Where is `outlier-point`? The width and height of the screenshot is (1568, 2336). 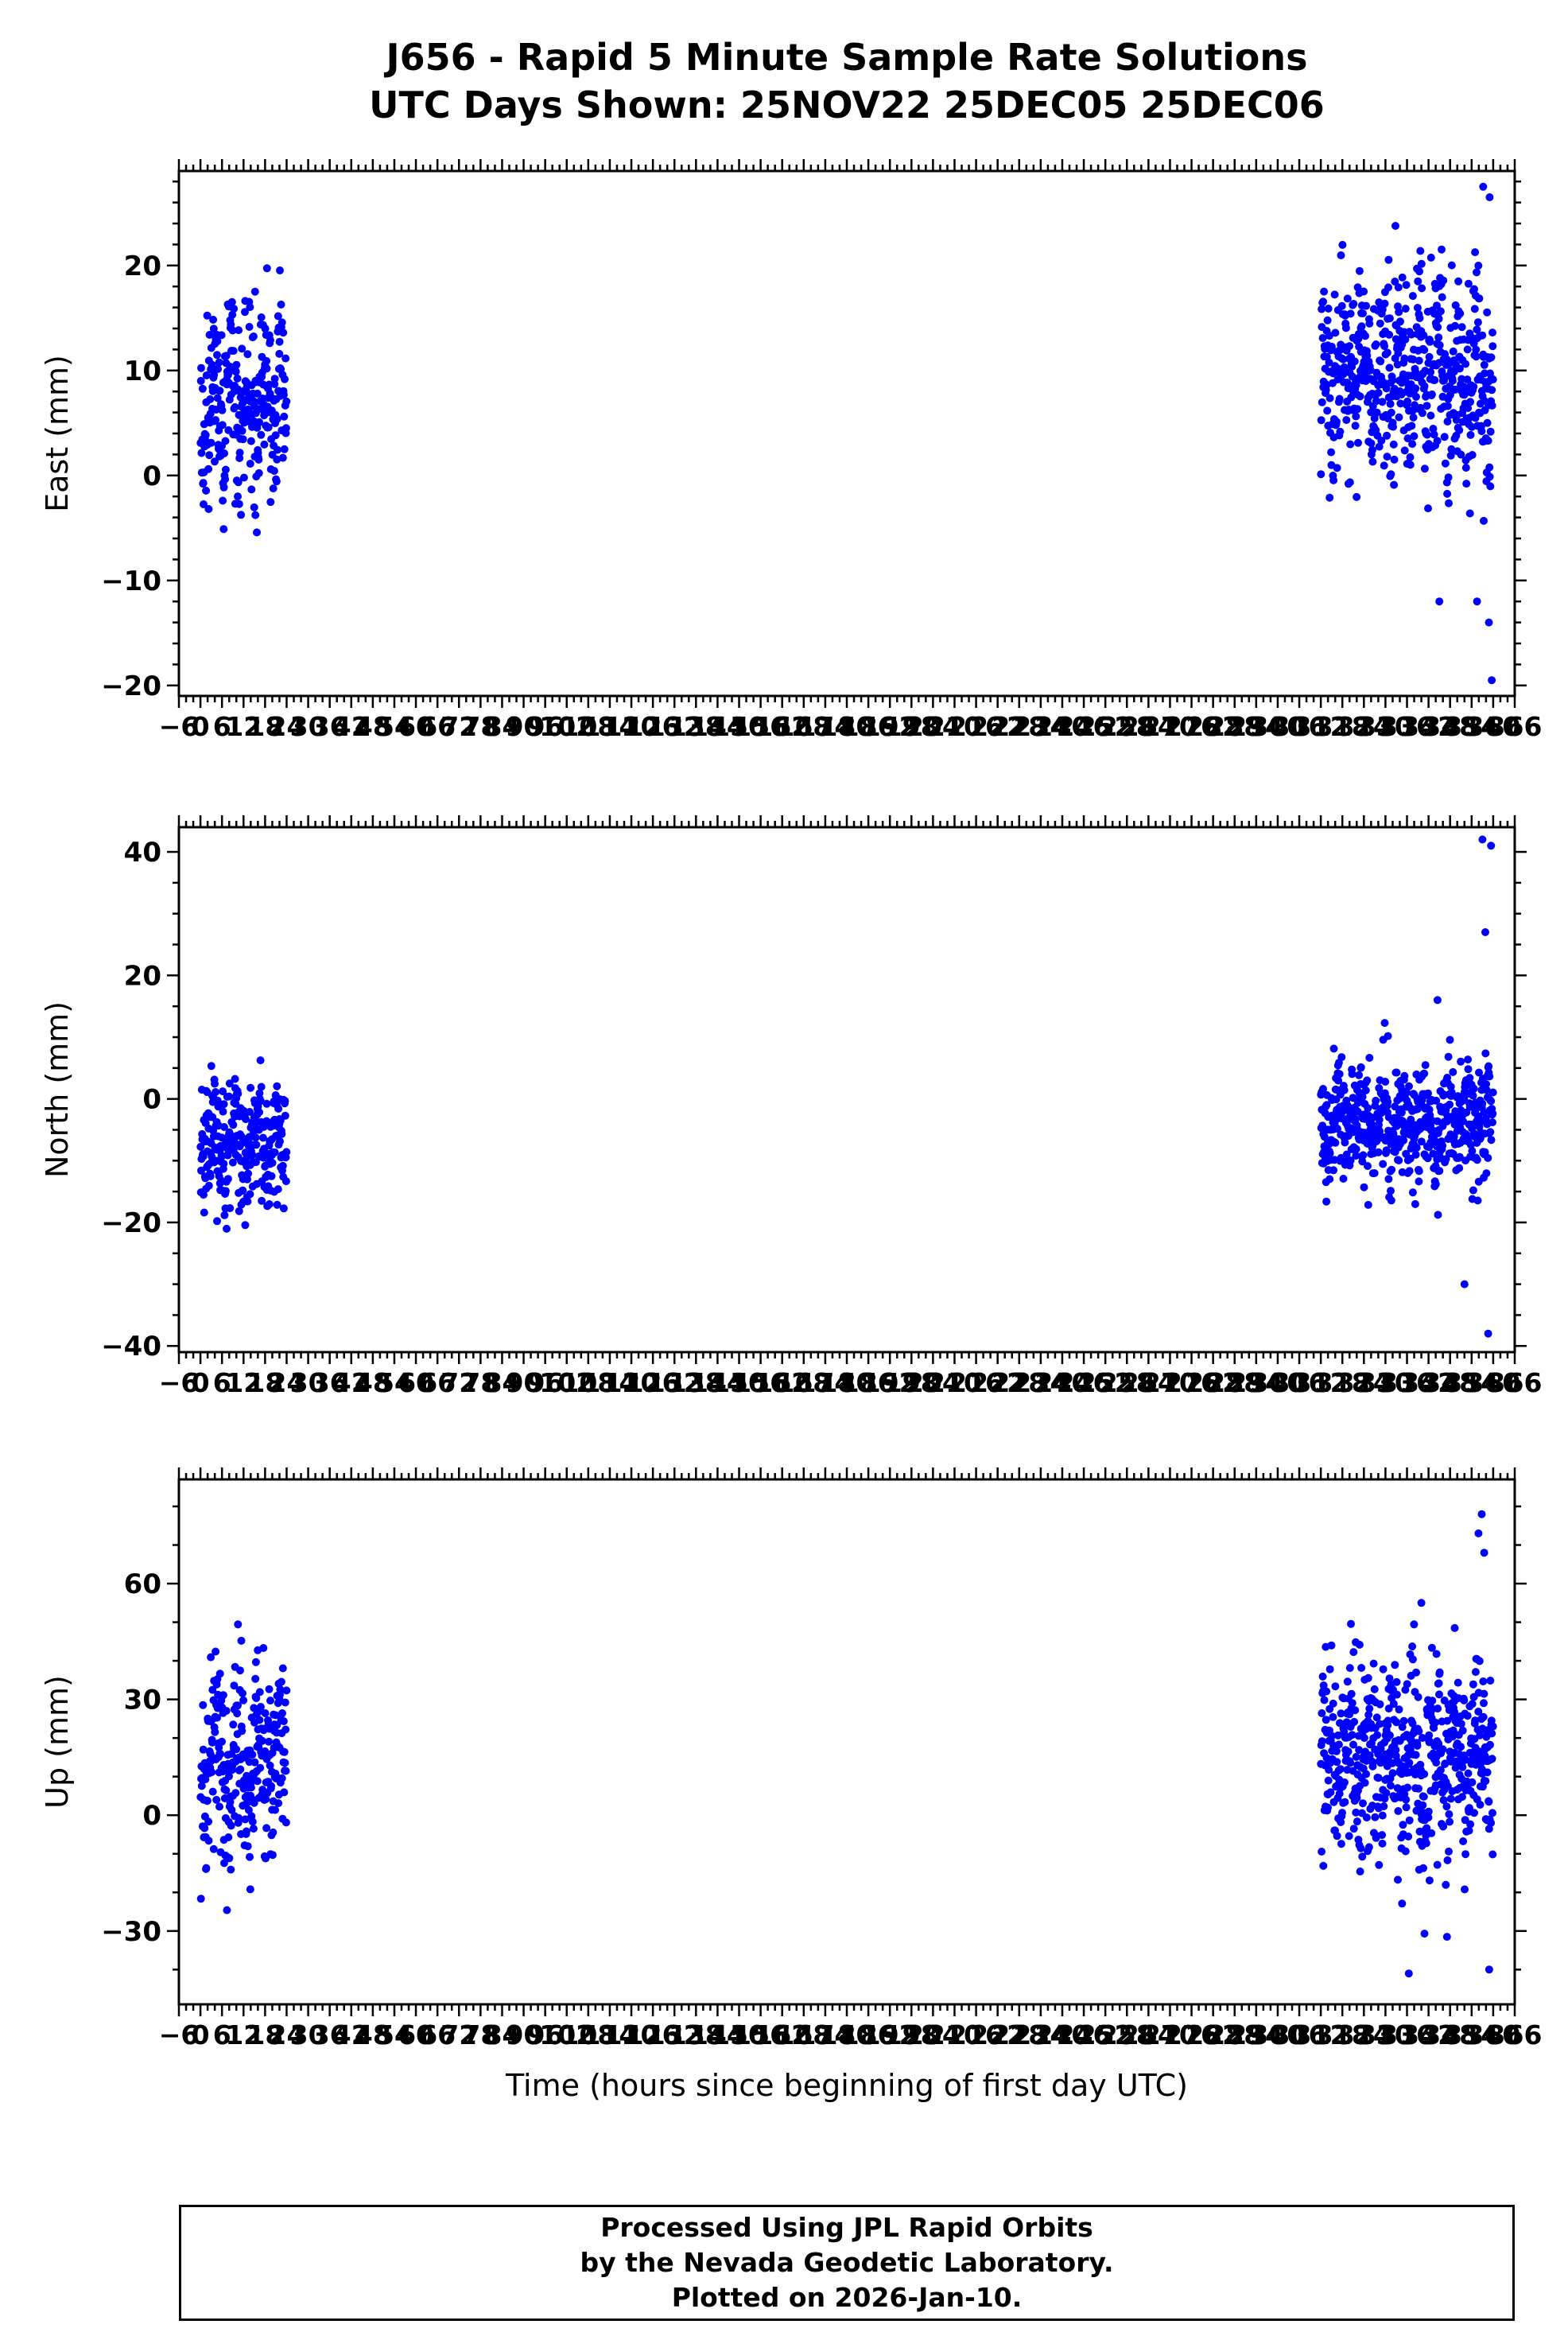 outlier-point is located at coordinates (1489, 622).